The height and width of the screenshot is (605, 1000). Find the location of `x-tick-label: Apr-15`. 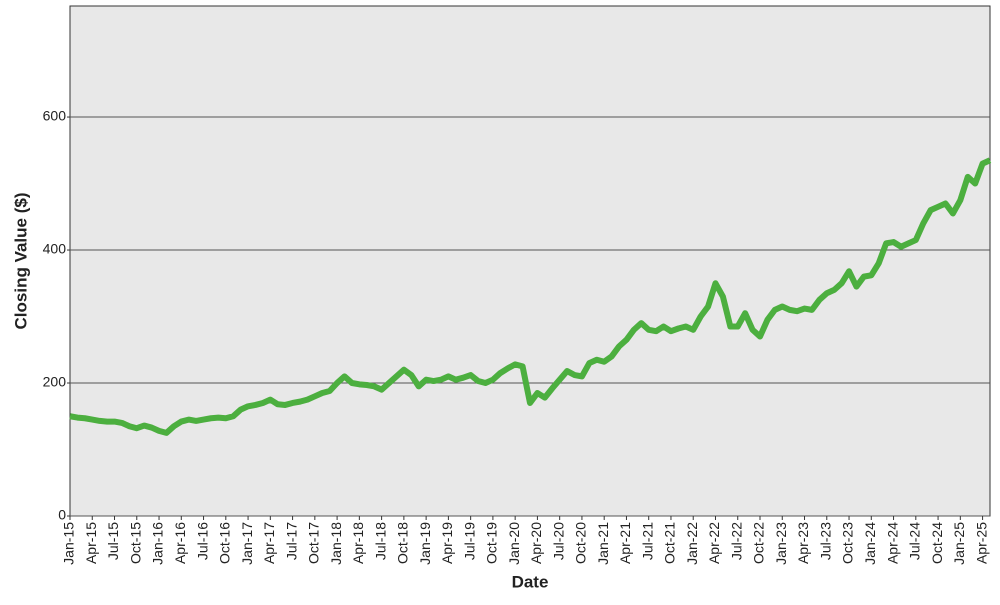

x-tick-label: Apr-15 is located at coordinates (91, 543).